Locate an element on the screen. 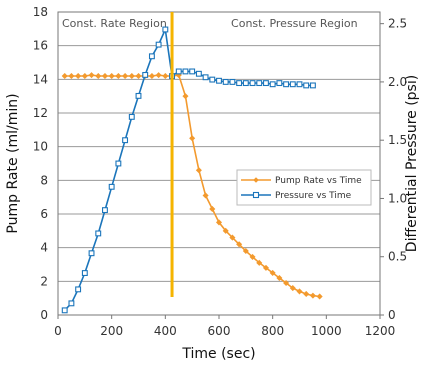 Image resolution: width=423 pixels, height=367 pixels. legend-box is located at coordinates (304, 187).